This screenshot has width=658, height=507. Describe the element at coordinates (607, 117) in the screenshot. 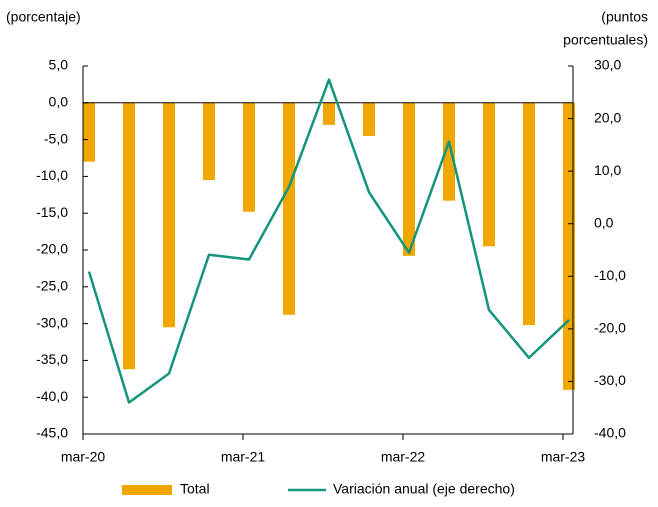

I see `y2-tick-label: 20,0` at that location.